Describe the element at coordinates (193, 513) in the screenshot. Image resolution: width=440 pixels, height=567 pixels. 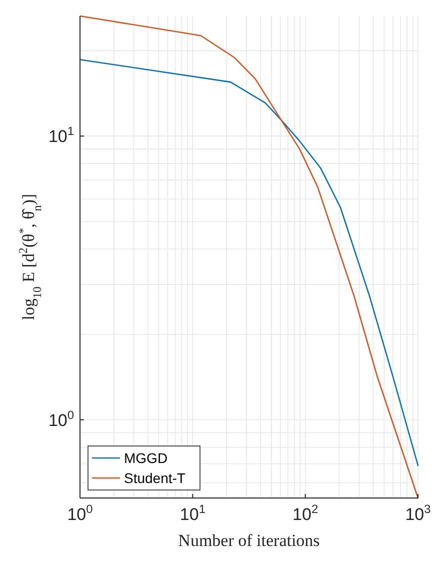
I see `x-tick-label: 10$^{1}$` at that location.